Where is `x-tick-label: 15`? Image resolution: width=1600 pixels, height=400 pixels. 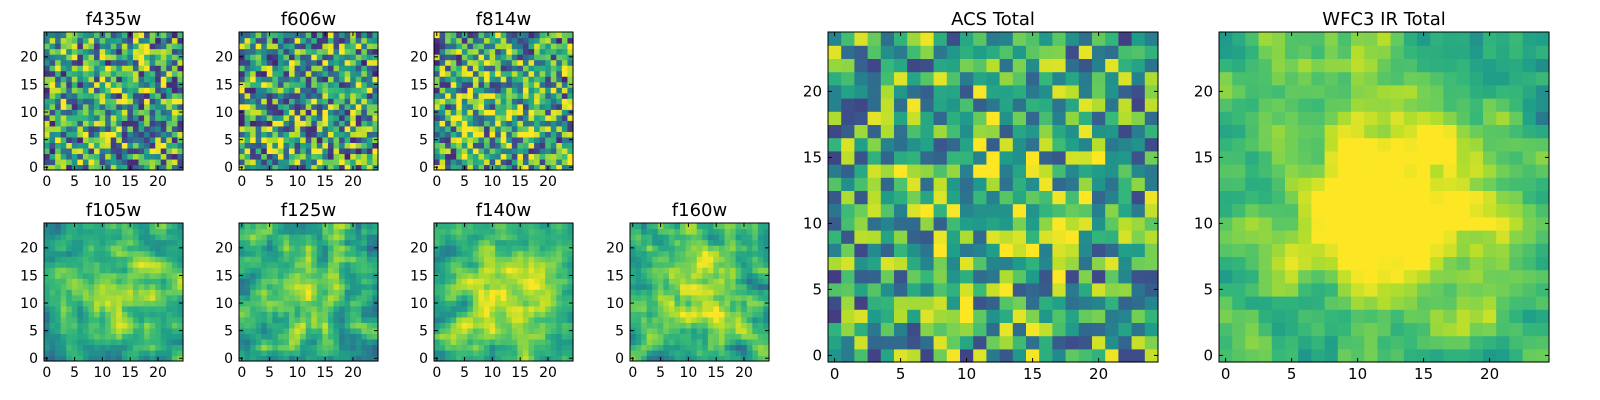
x-tick-label: 15 is located at coordinates (520, 373).